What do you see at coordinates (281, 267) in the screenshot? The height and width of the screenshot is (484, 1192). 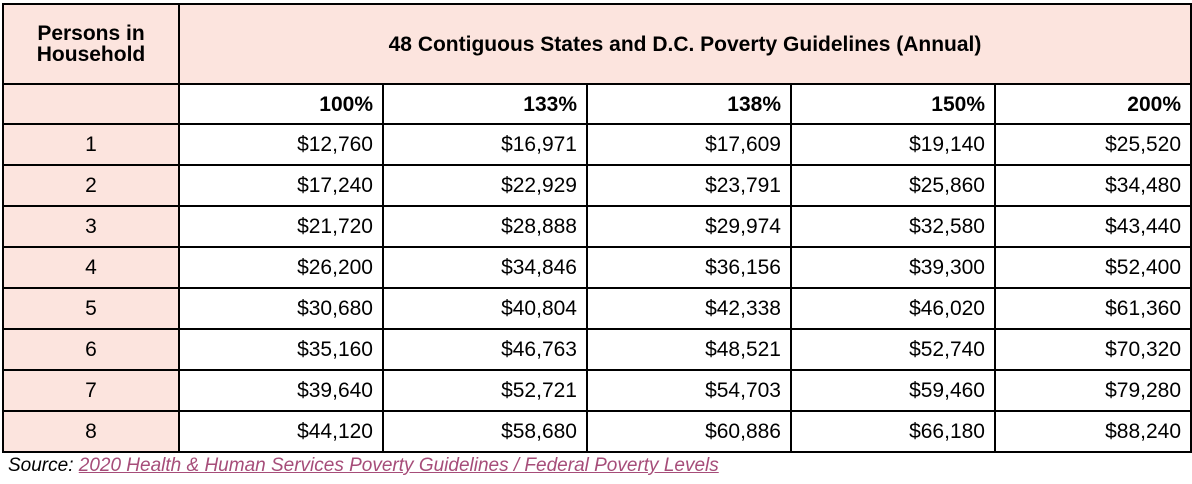 I see `value-cell: $26,200` at bounding box center [281, 267].